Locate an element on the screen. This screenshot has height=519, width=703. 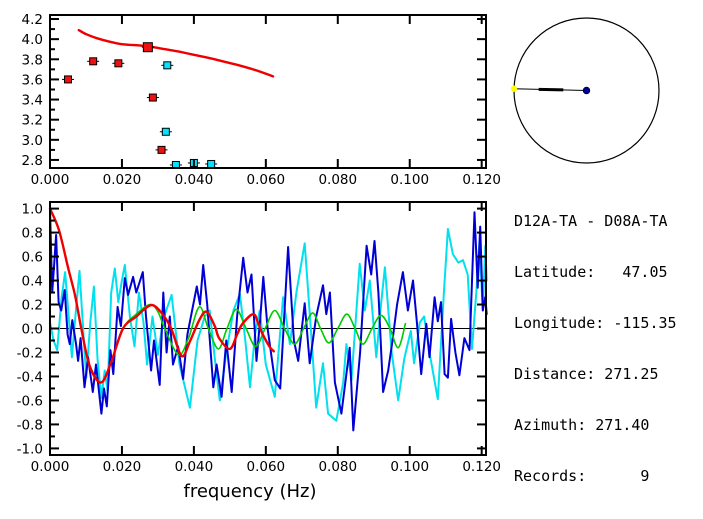
azimuth-direction-dot is located at coordinates (514, 88).